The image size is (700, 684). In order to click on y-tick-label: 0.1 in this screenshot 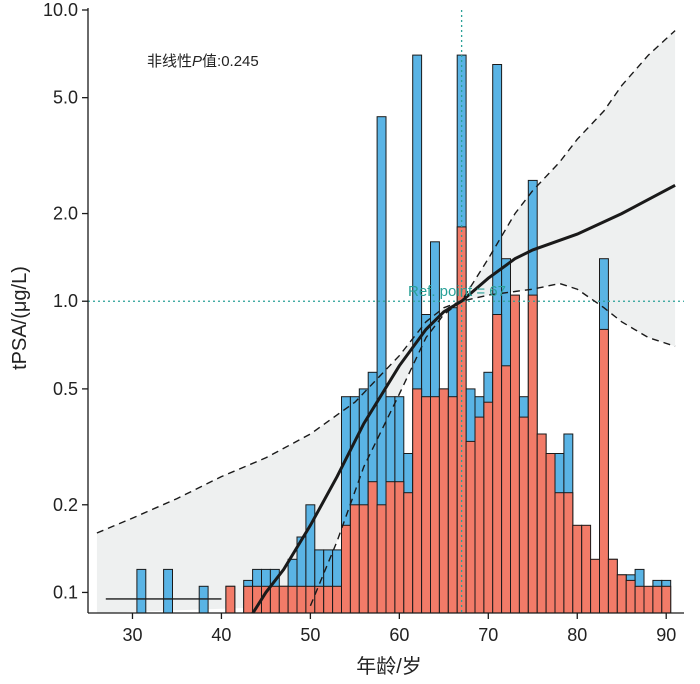, I will do `click(65, 592)`.